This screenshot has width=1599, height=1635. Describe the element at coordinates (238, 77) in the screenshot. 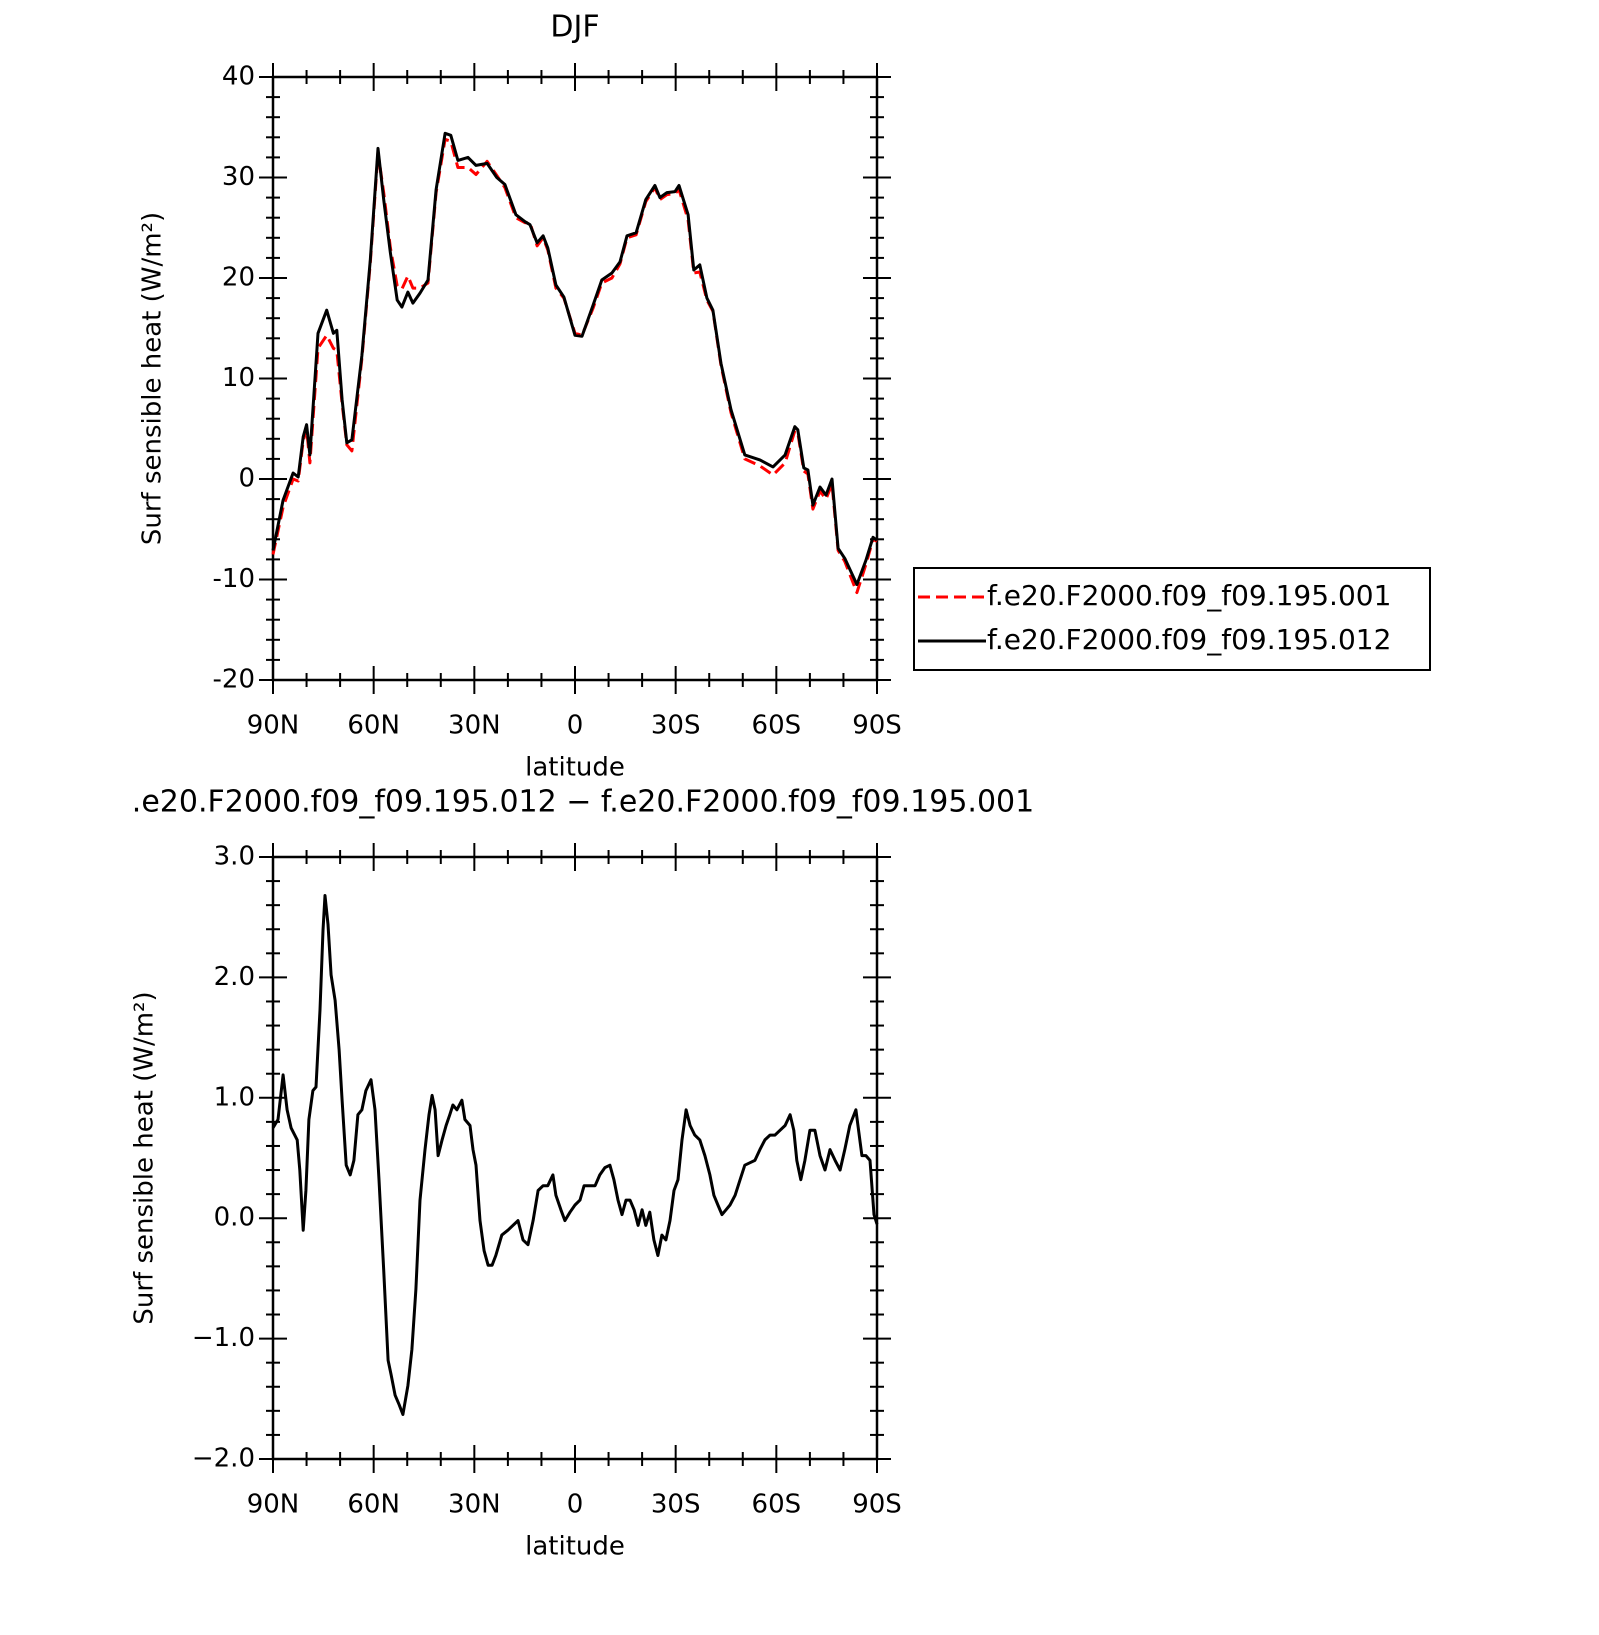

I see `y-tick-label: 40` at that location.